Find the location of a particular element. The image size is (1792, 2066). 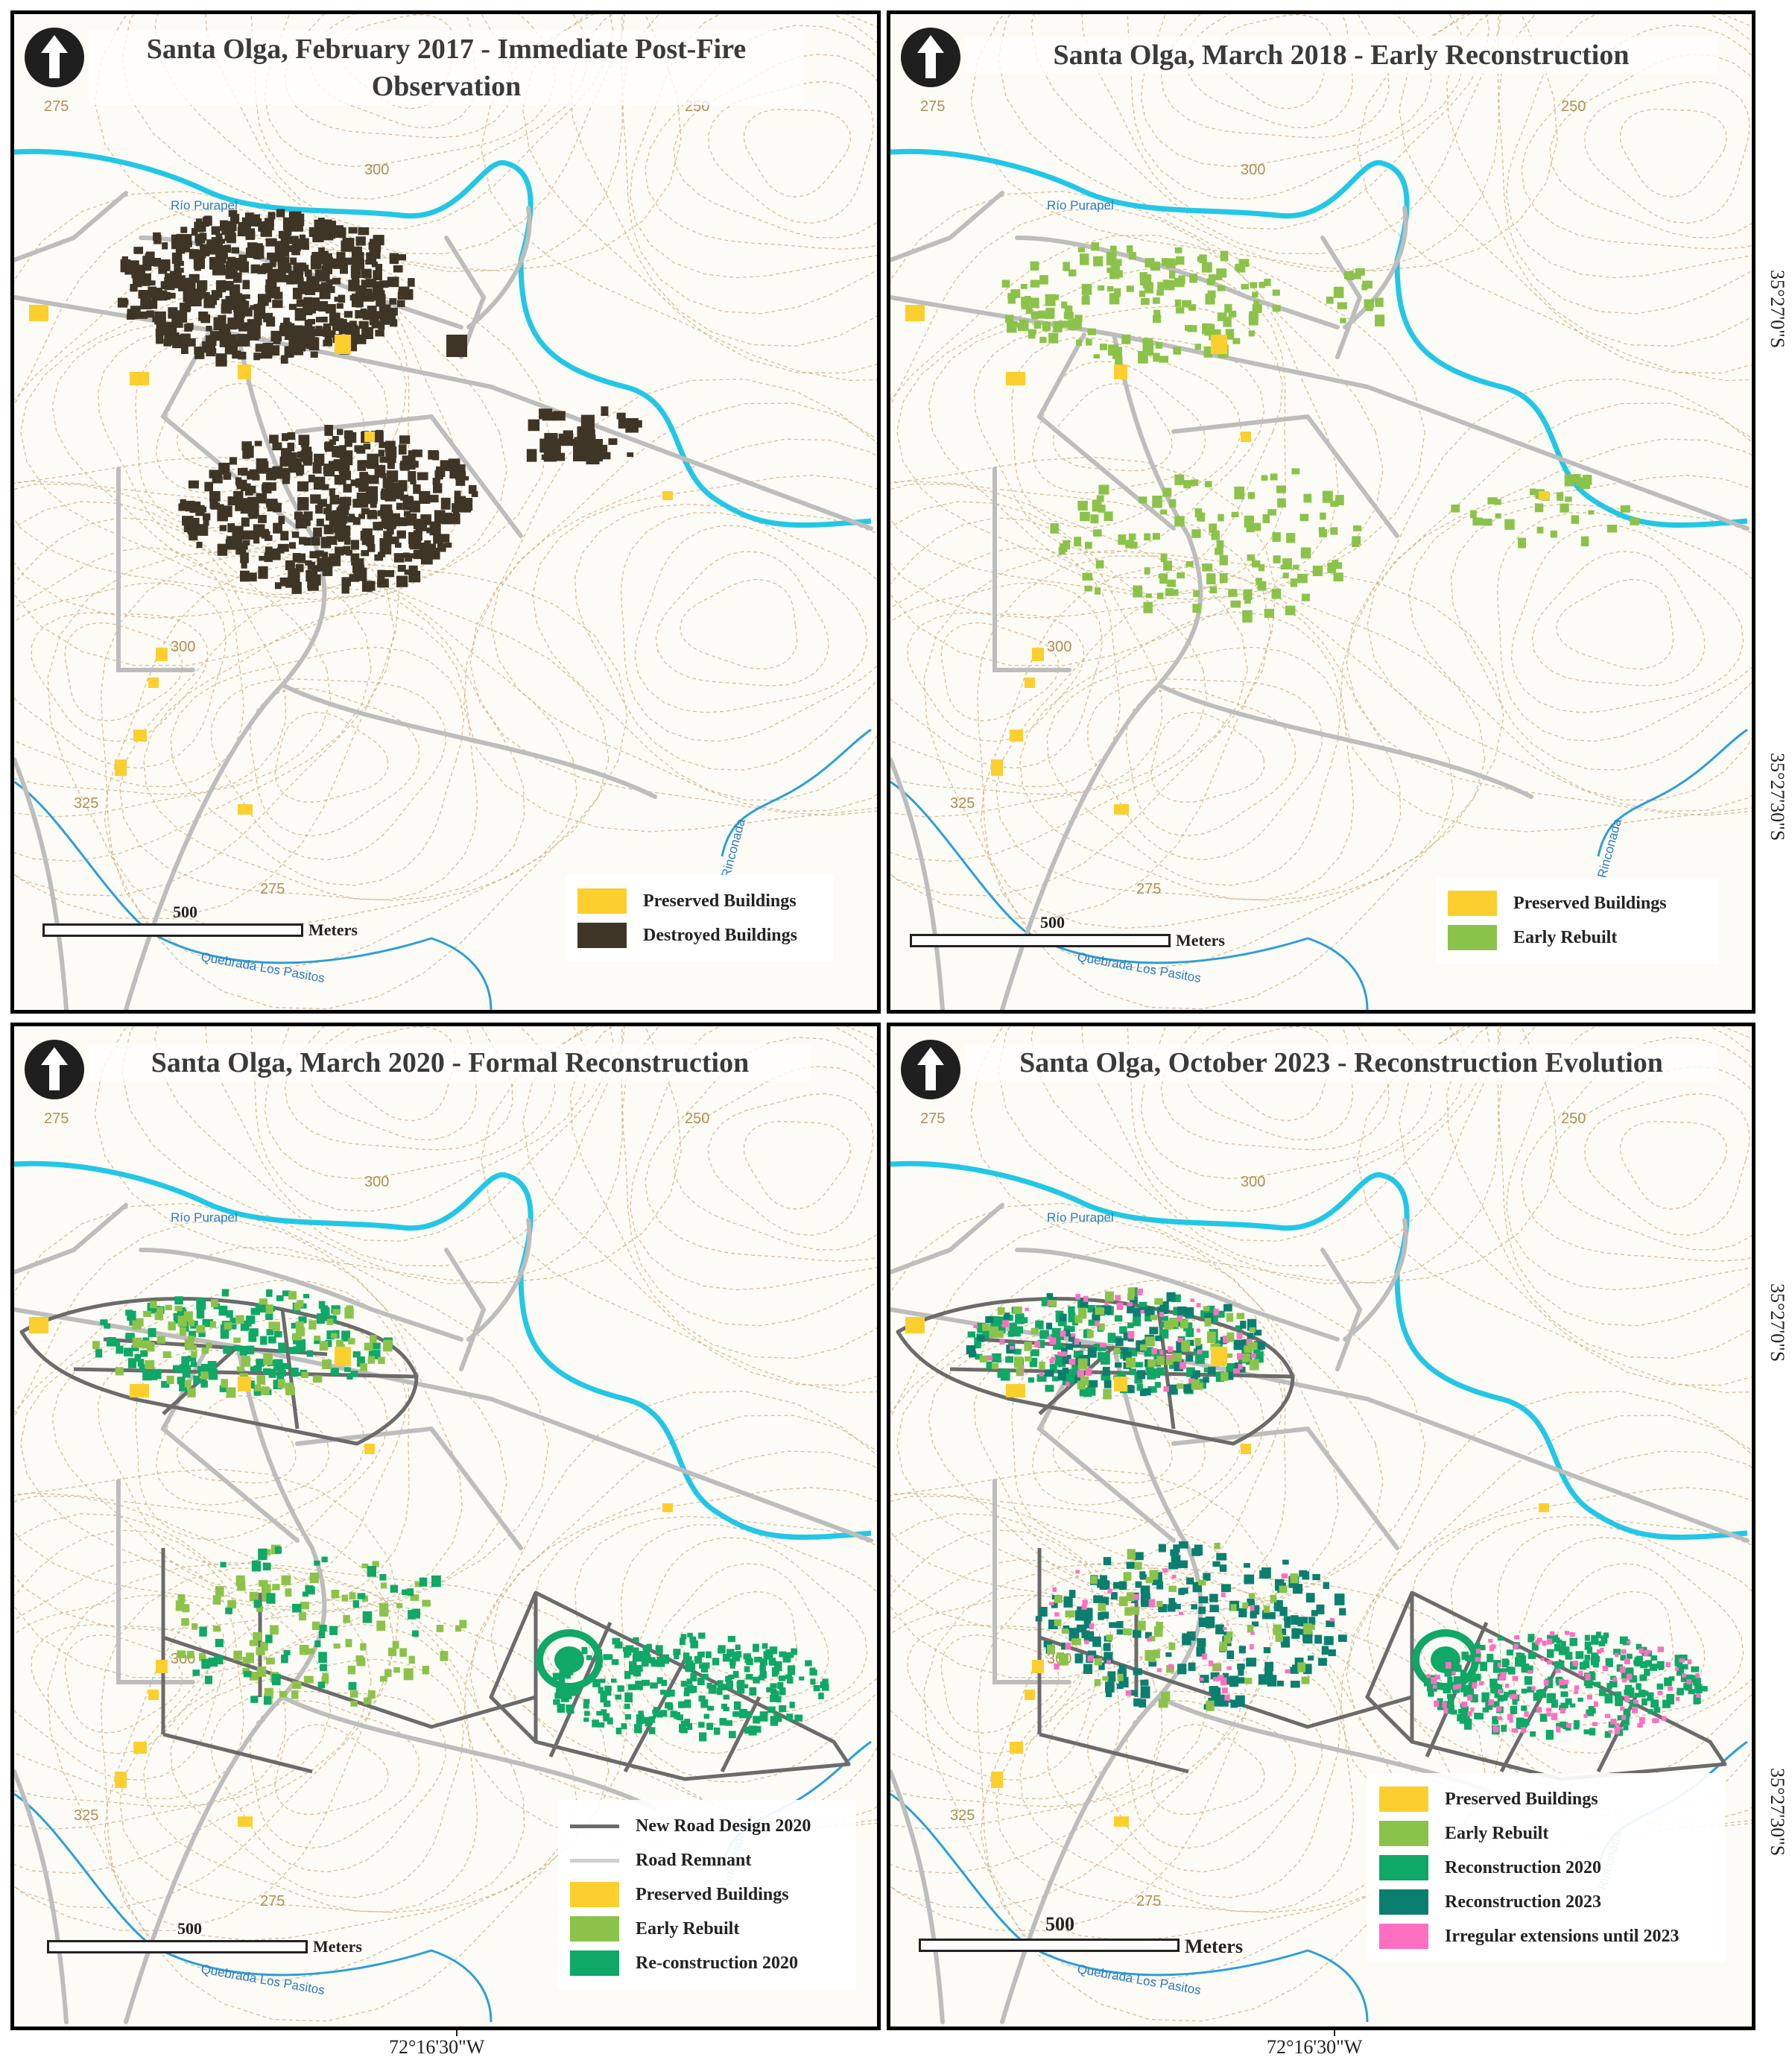

legend: Preserved Buildings Destroyed Buildings is located at coordinates (700, 918).